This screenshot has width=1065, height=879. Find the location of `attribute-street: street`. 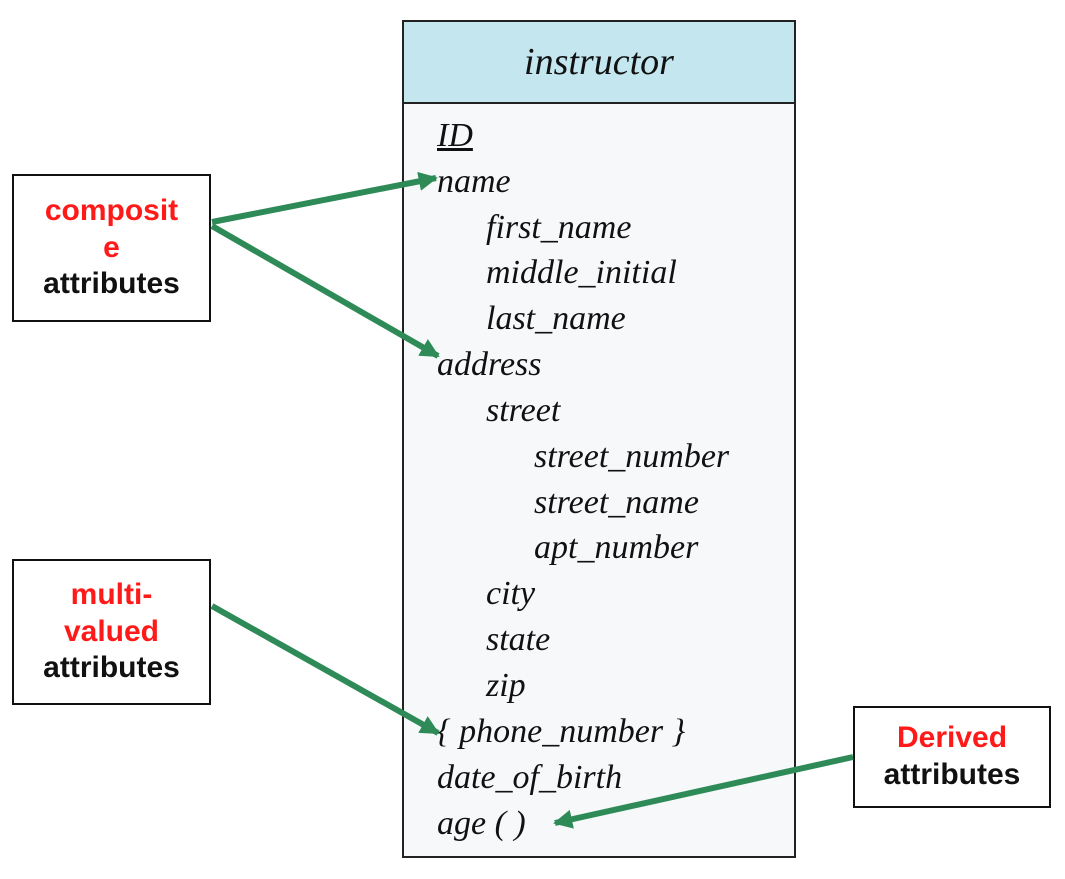

attribute-street: street is located at coordinates (523, 410).